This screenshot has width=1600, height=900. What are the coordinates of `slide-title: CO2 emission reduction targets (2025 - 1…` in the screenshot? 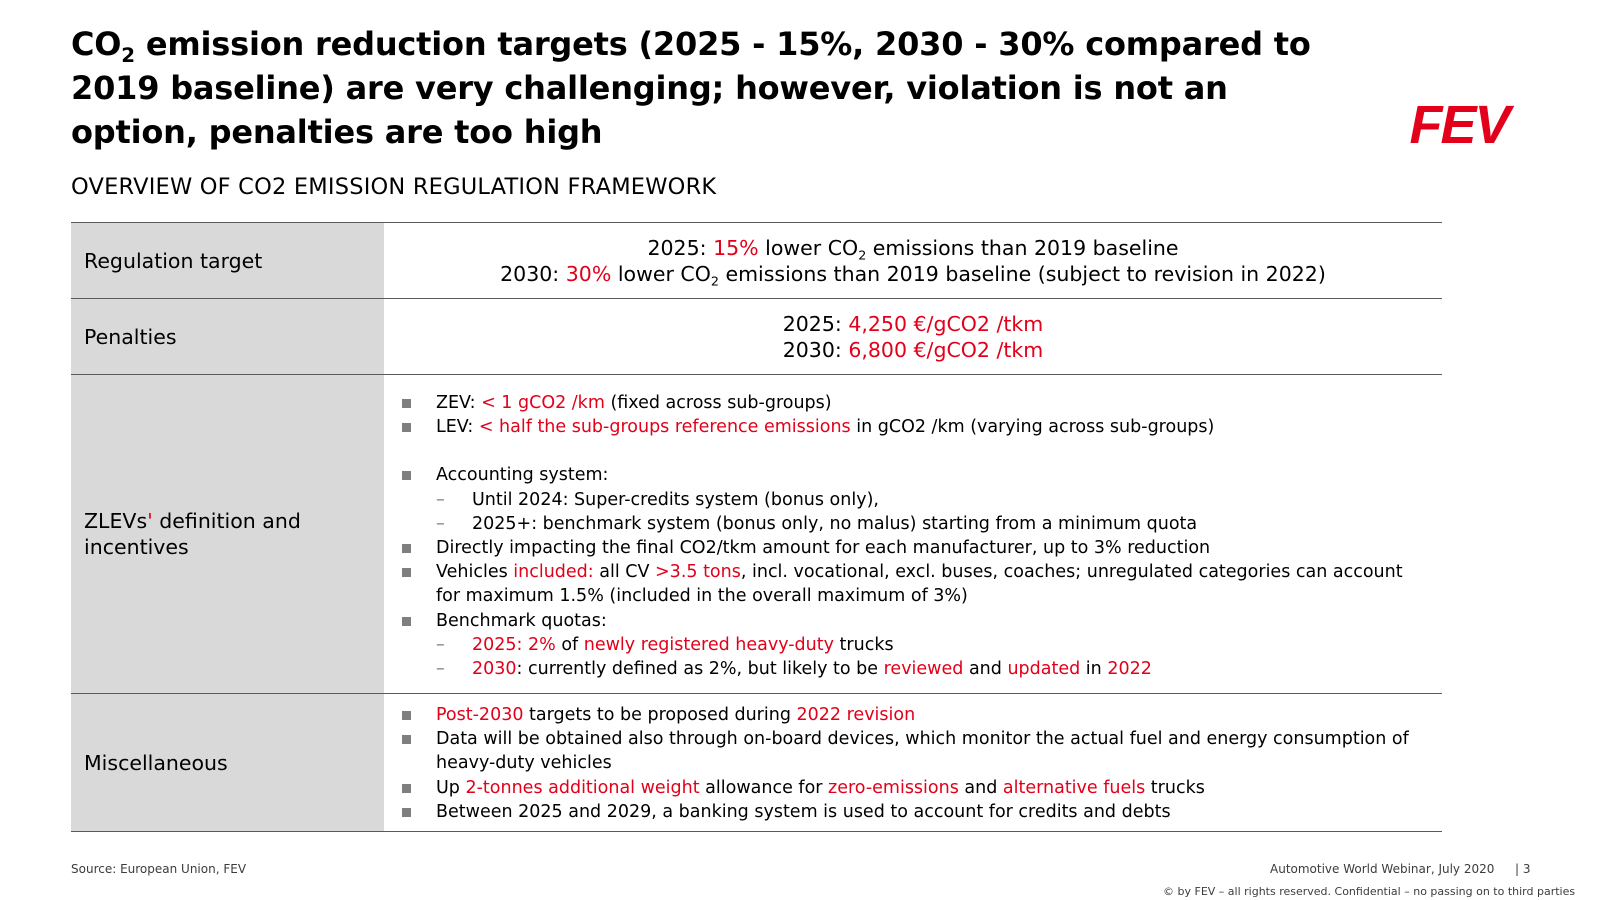 It's located at (691, 88).